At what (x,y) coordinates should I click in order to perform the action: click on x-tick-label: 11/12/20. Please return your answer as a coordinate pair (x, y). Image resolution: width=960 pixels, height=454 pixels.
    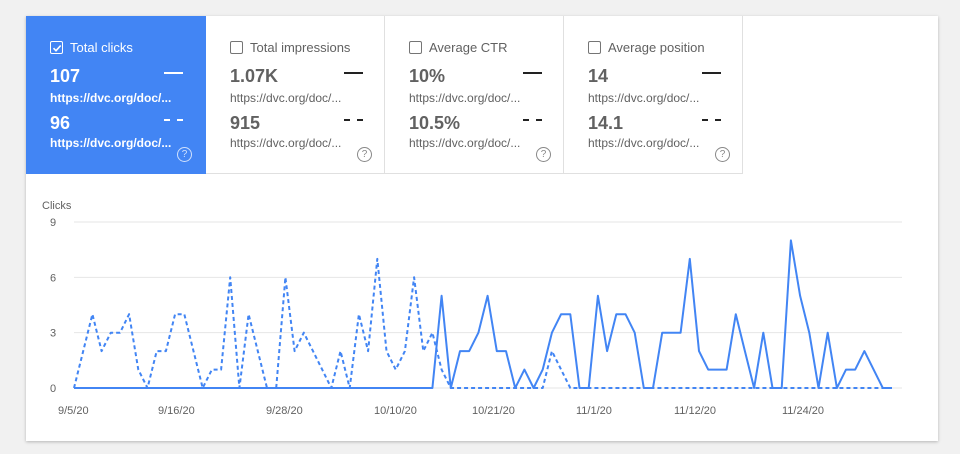
    Looking at the image, I should click on (695, 411).